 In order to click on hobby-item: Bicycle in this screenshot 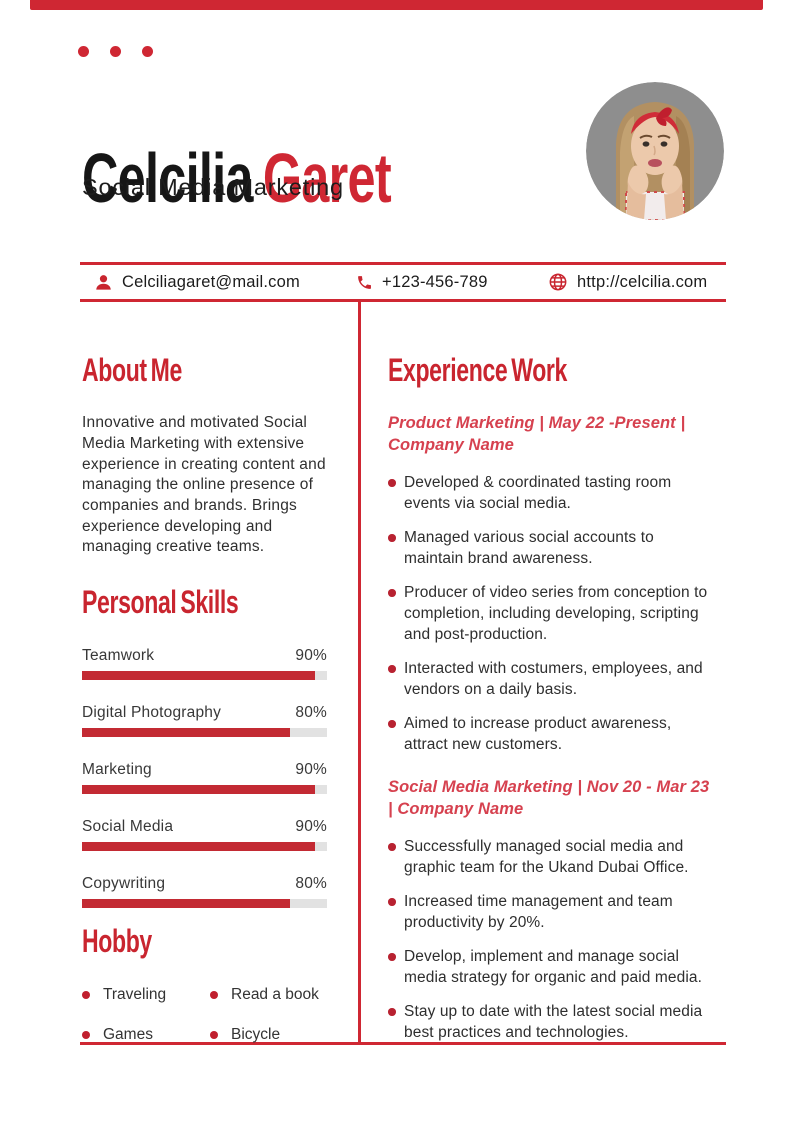, I will do `click(271, 1034)`.